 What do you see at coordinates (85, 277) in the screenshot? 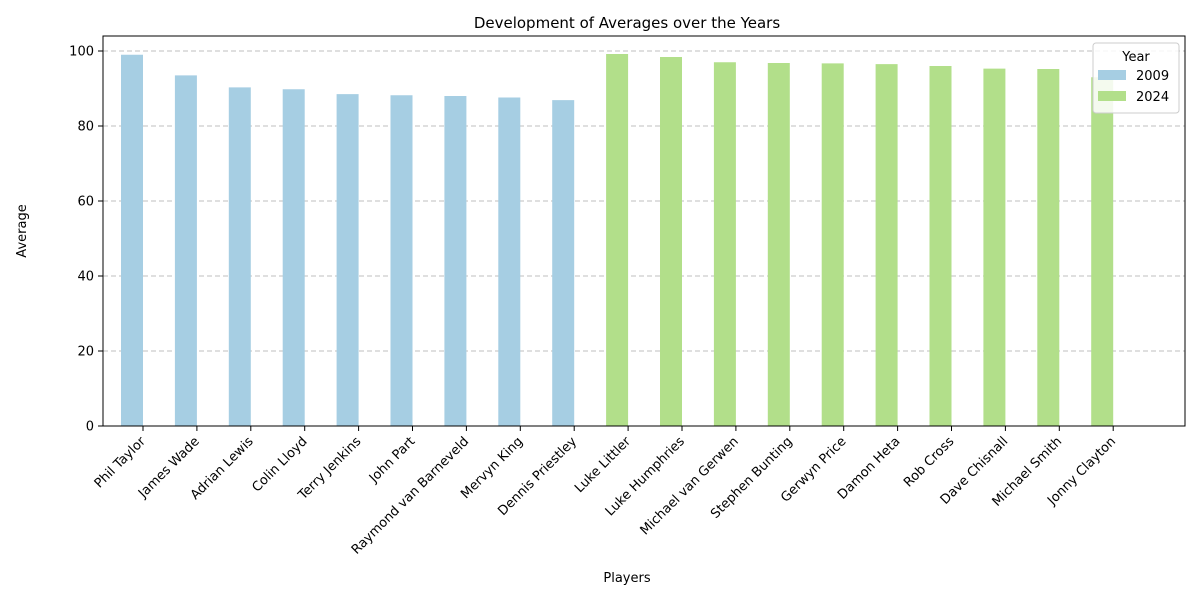
I see `y-tick-label-40: 40` at bounding box center [85, 277].